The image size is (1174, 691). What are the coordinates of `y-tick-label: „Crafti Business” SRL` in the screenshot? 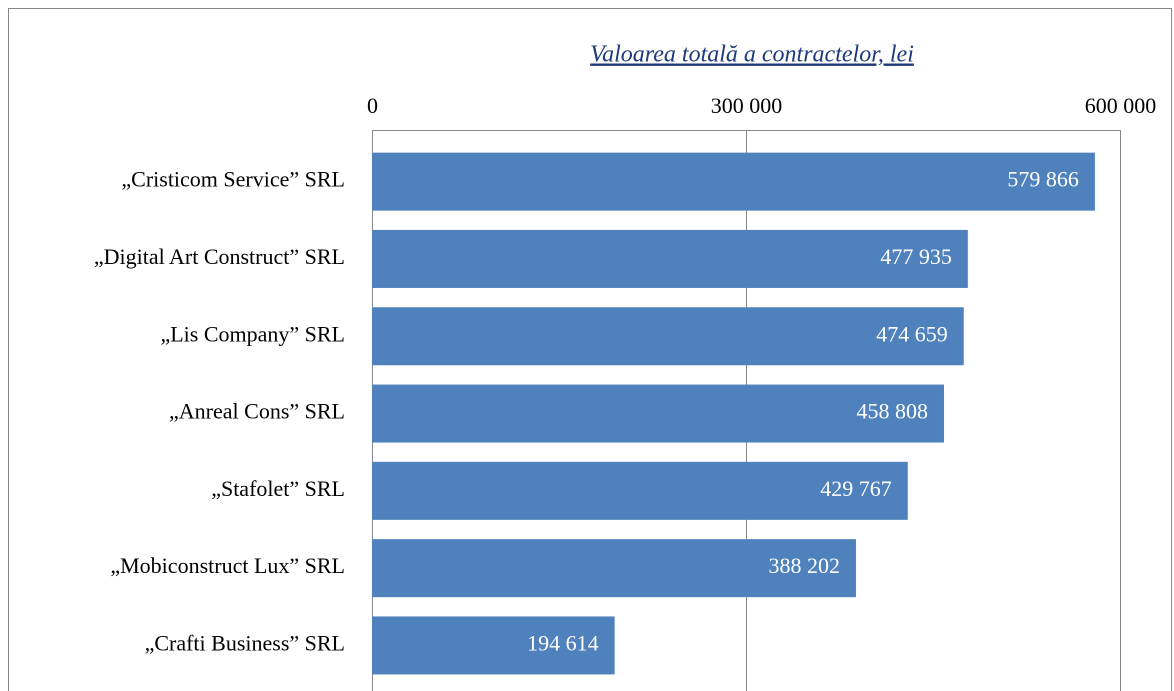 It's located at (245, 642).